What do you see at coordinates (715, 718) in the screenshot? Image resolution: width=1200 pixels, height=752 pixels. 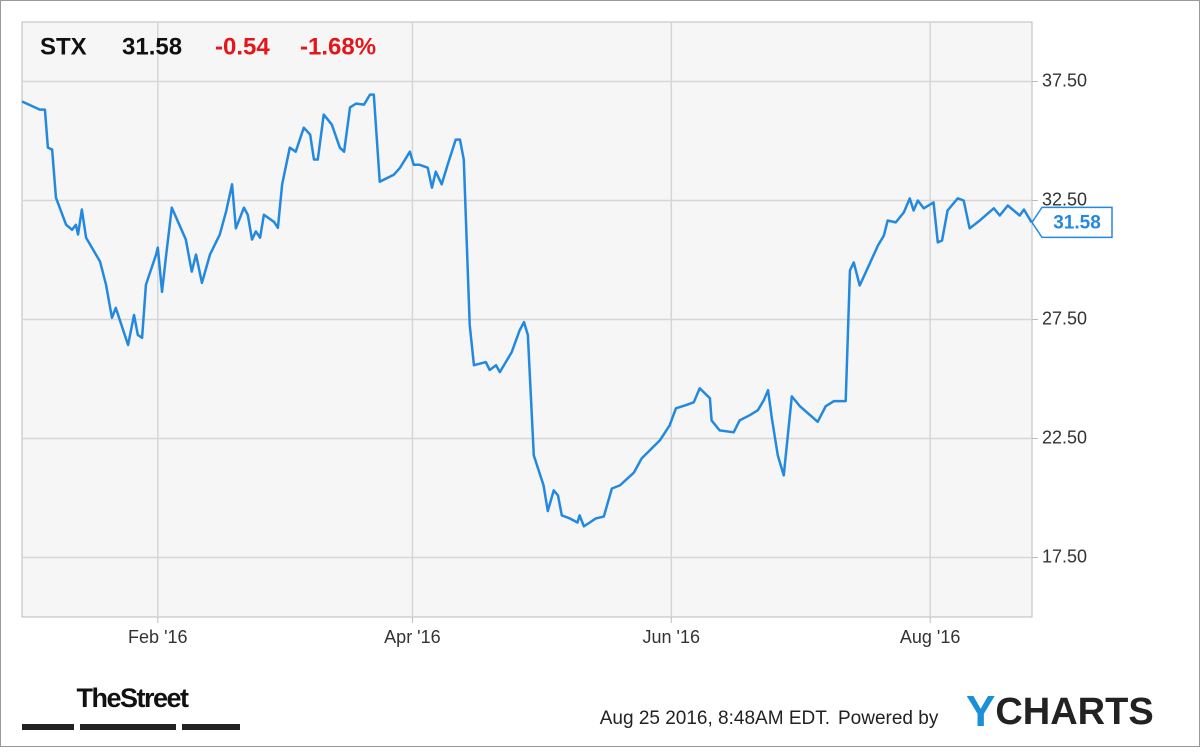 I see `timestamp: Aug 25 2016, 8:48AM EDT.` at bounding box center [715, 718].